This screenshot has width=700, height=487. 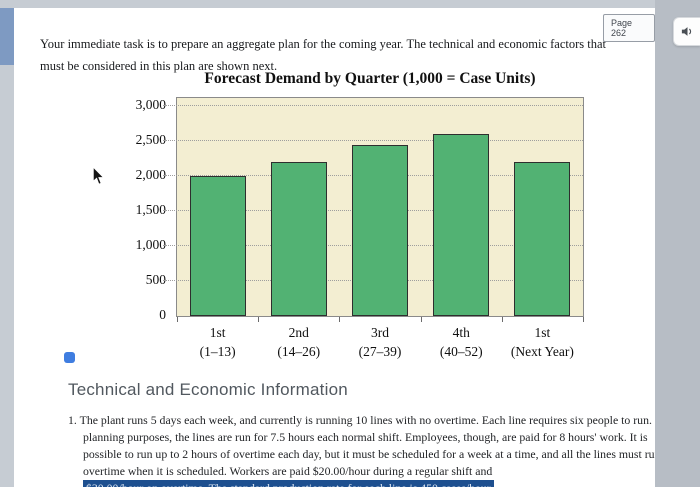 I want to click on y-axis-tick-label: 1,500, so click(x=150, y=209).